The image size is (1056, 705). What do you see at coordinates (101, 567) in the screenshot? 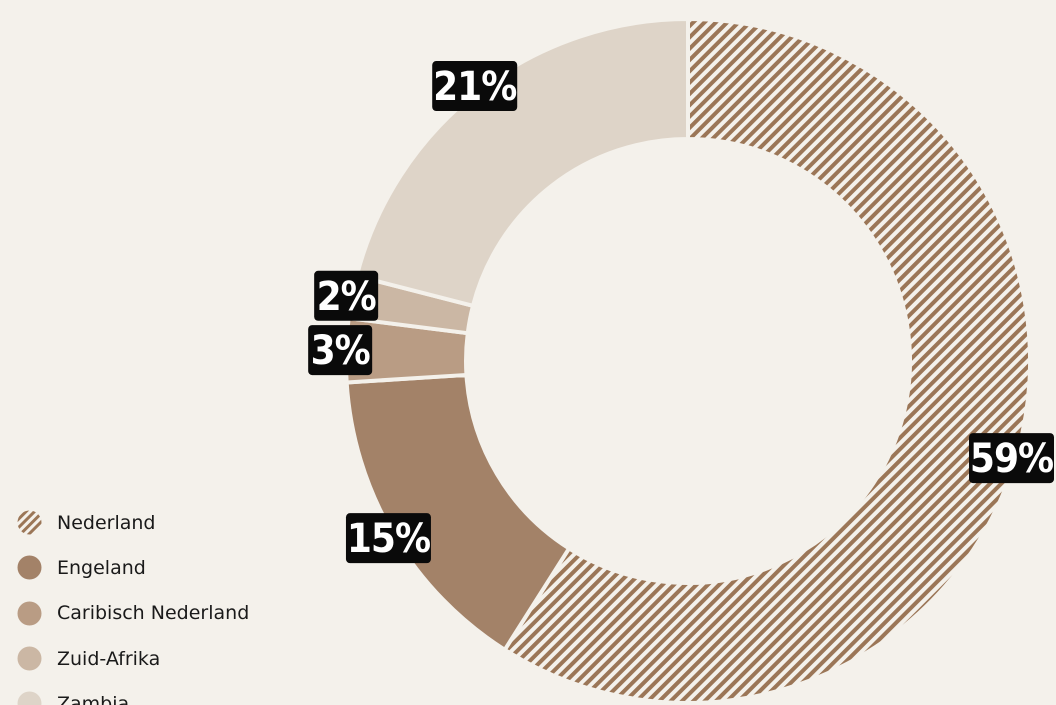
I see `legend-label: Engeland` at bounding box center [101, 567].